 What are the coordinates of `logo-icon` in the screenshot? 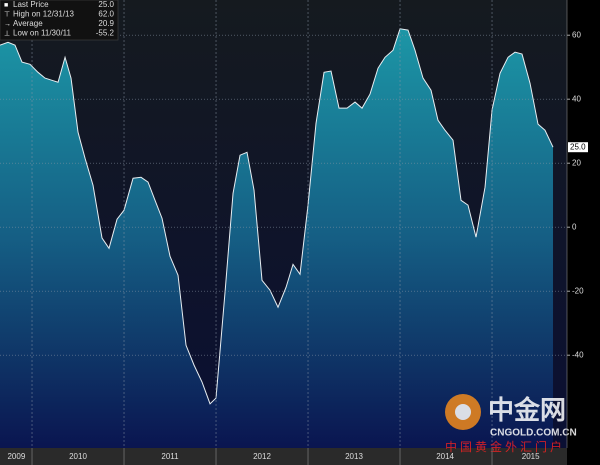 It's located at (463, 412).